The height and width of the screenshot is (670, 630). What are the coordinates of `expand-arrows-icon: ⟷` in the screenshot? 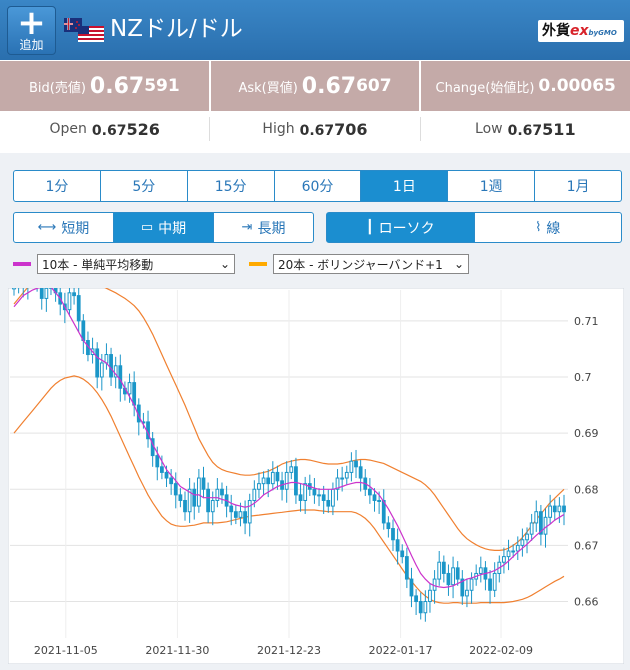 It's located at (47, 227).